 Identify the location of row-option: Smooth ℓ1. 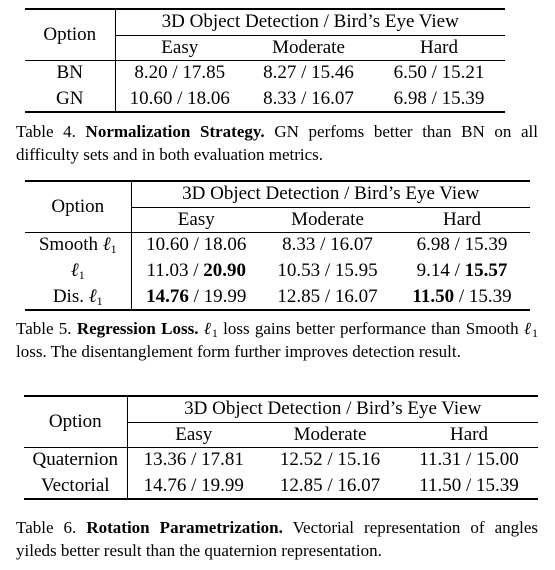
(78, 245).